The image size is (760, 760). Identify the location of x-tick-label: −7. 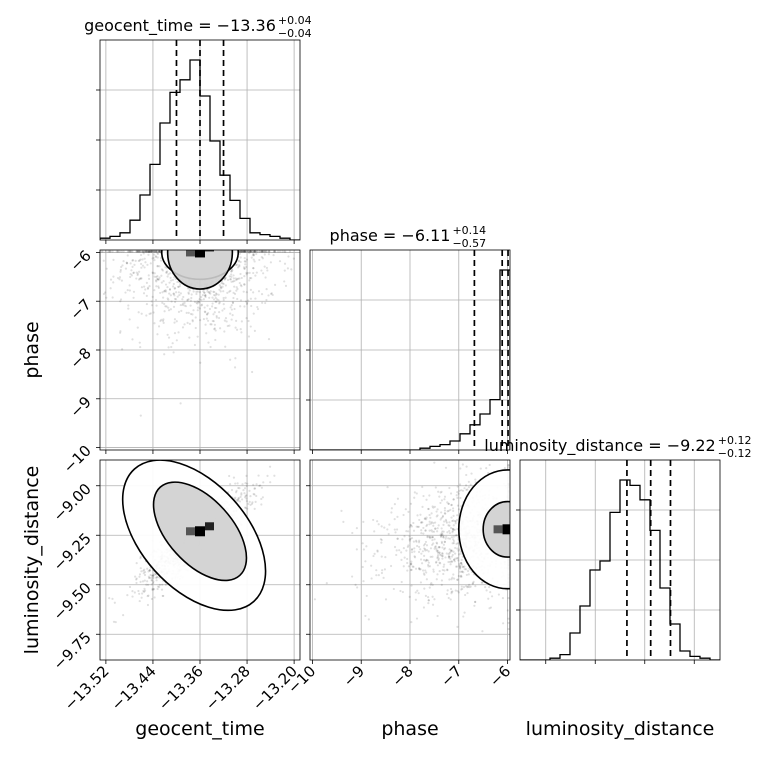
(451, 676).